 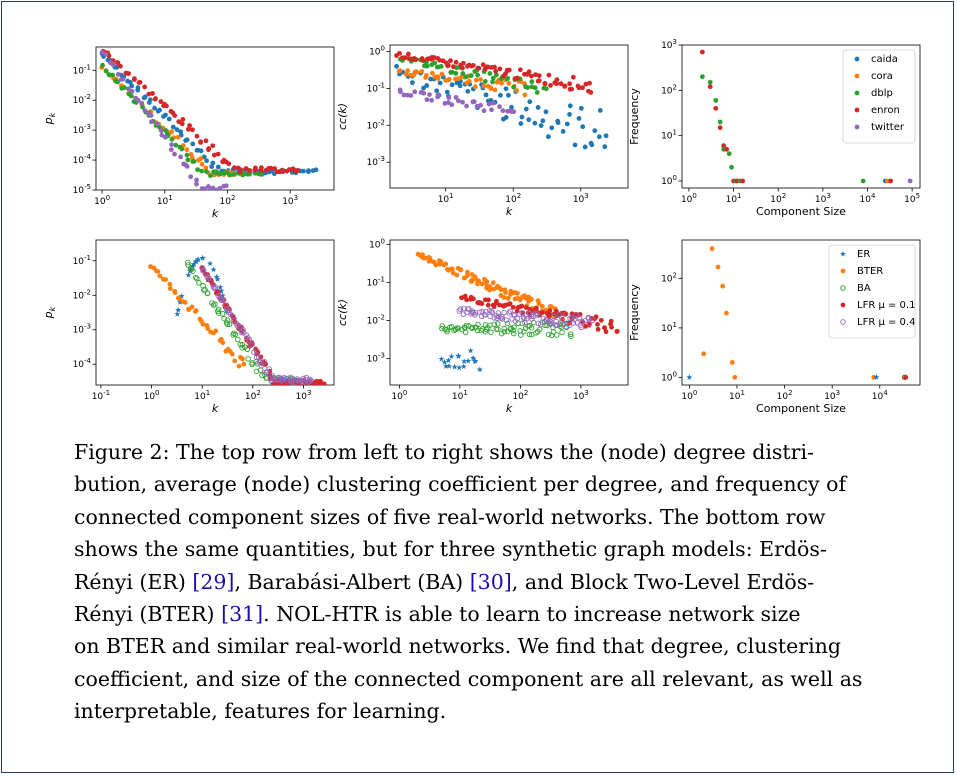 What do you see at coordinates (886, 305) in the screenshot?
I see `legend-label: LFR μ = 0.1` at bounding box center [886, 305].